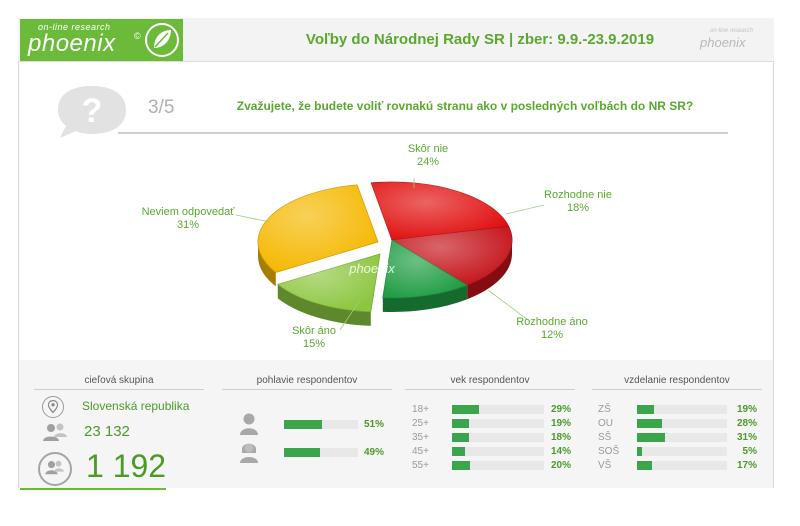 The image size is (800, 526). Describe the element at coordinates (560, 465) in the screenshot. I see `age-percent: 20%` at that location.